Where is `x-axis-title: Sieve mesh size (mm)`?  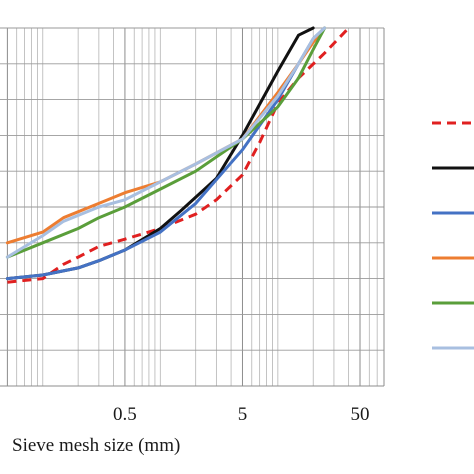
x-axis-title: Sieve mesh size (mm) is located at coordinates (96, 445).